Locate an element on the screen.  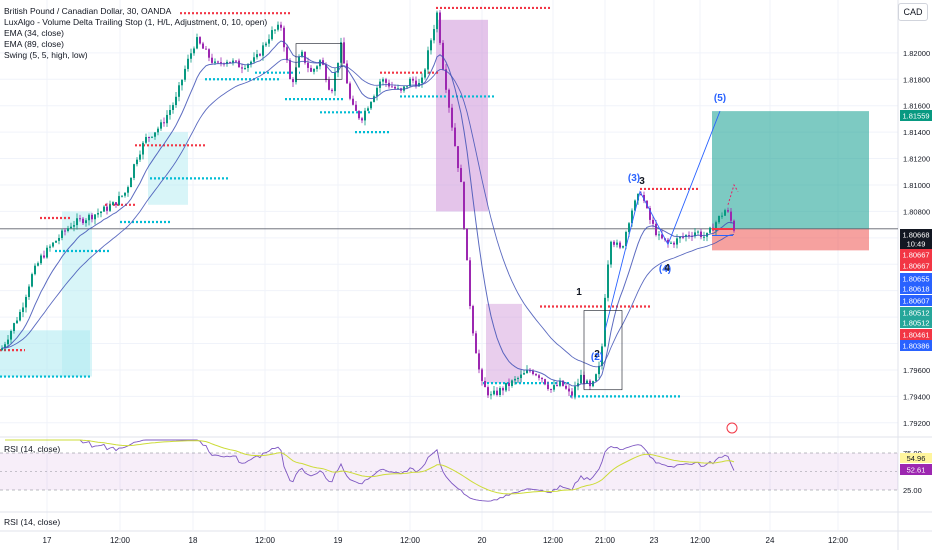
wave-label: 3 is located at coordinates (642, 181).